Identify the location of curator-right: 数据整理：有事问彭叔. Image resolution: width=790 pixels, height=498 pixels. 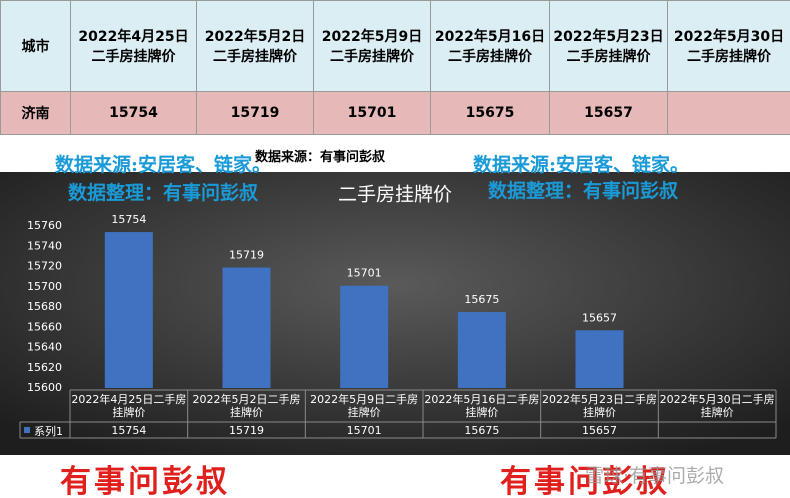
(583, 191).